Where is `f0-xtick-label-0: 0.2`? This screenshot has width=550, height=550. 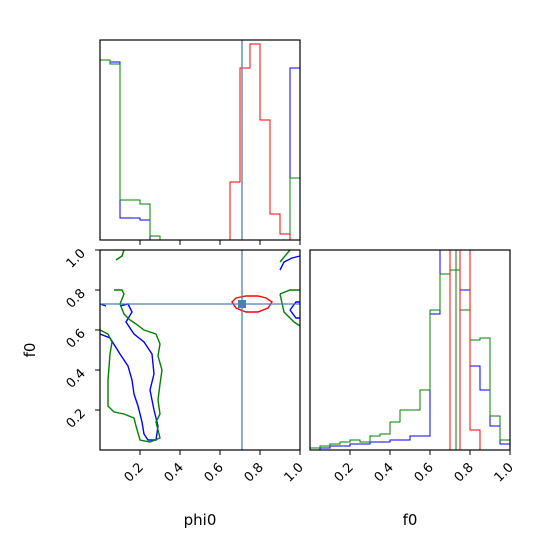
f0-xtick-label-0: 0.2 is located at coordinates (344, 472).